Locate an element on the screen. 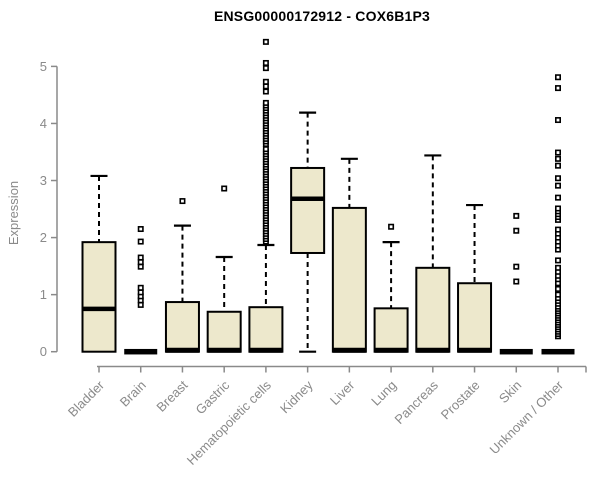 The image size is (600, 500). box-group-lung is located at coordinates (391, 288).